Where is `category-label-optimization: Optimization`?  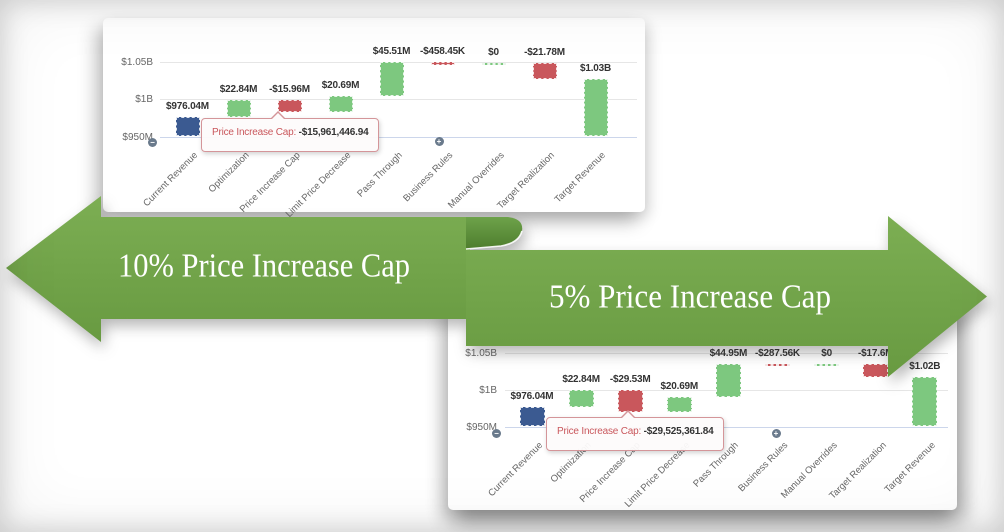 category-label-optimization: Optimization is located at coordinates (229, 172).